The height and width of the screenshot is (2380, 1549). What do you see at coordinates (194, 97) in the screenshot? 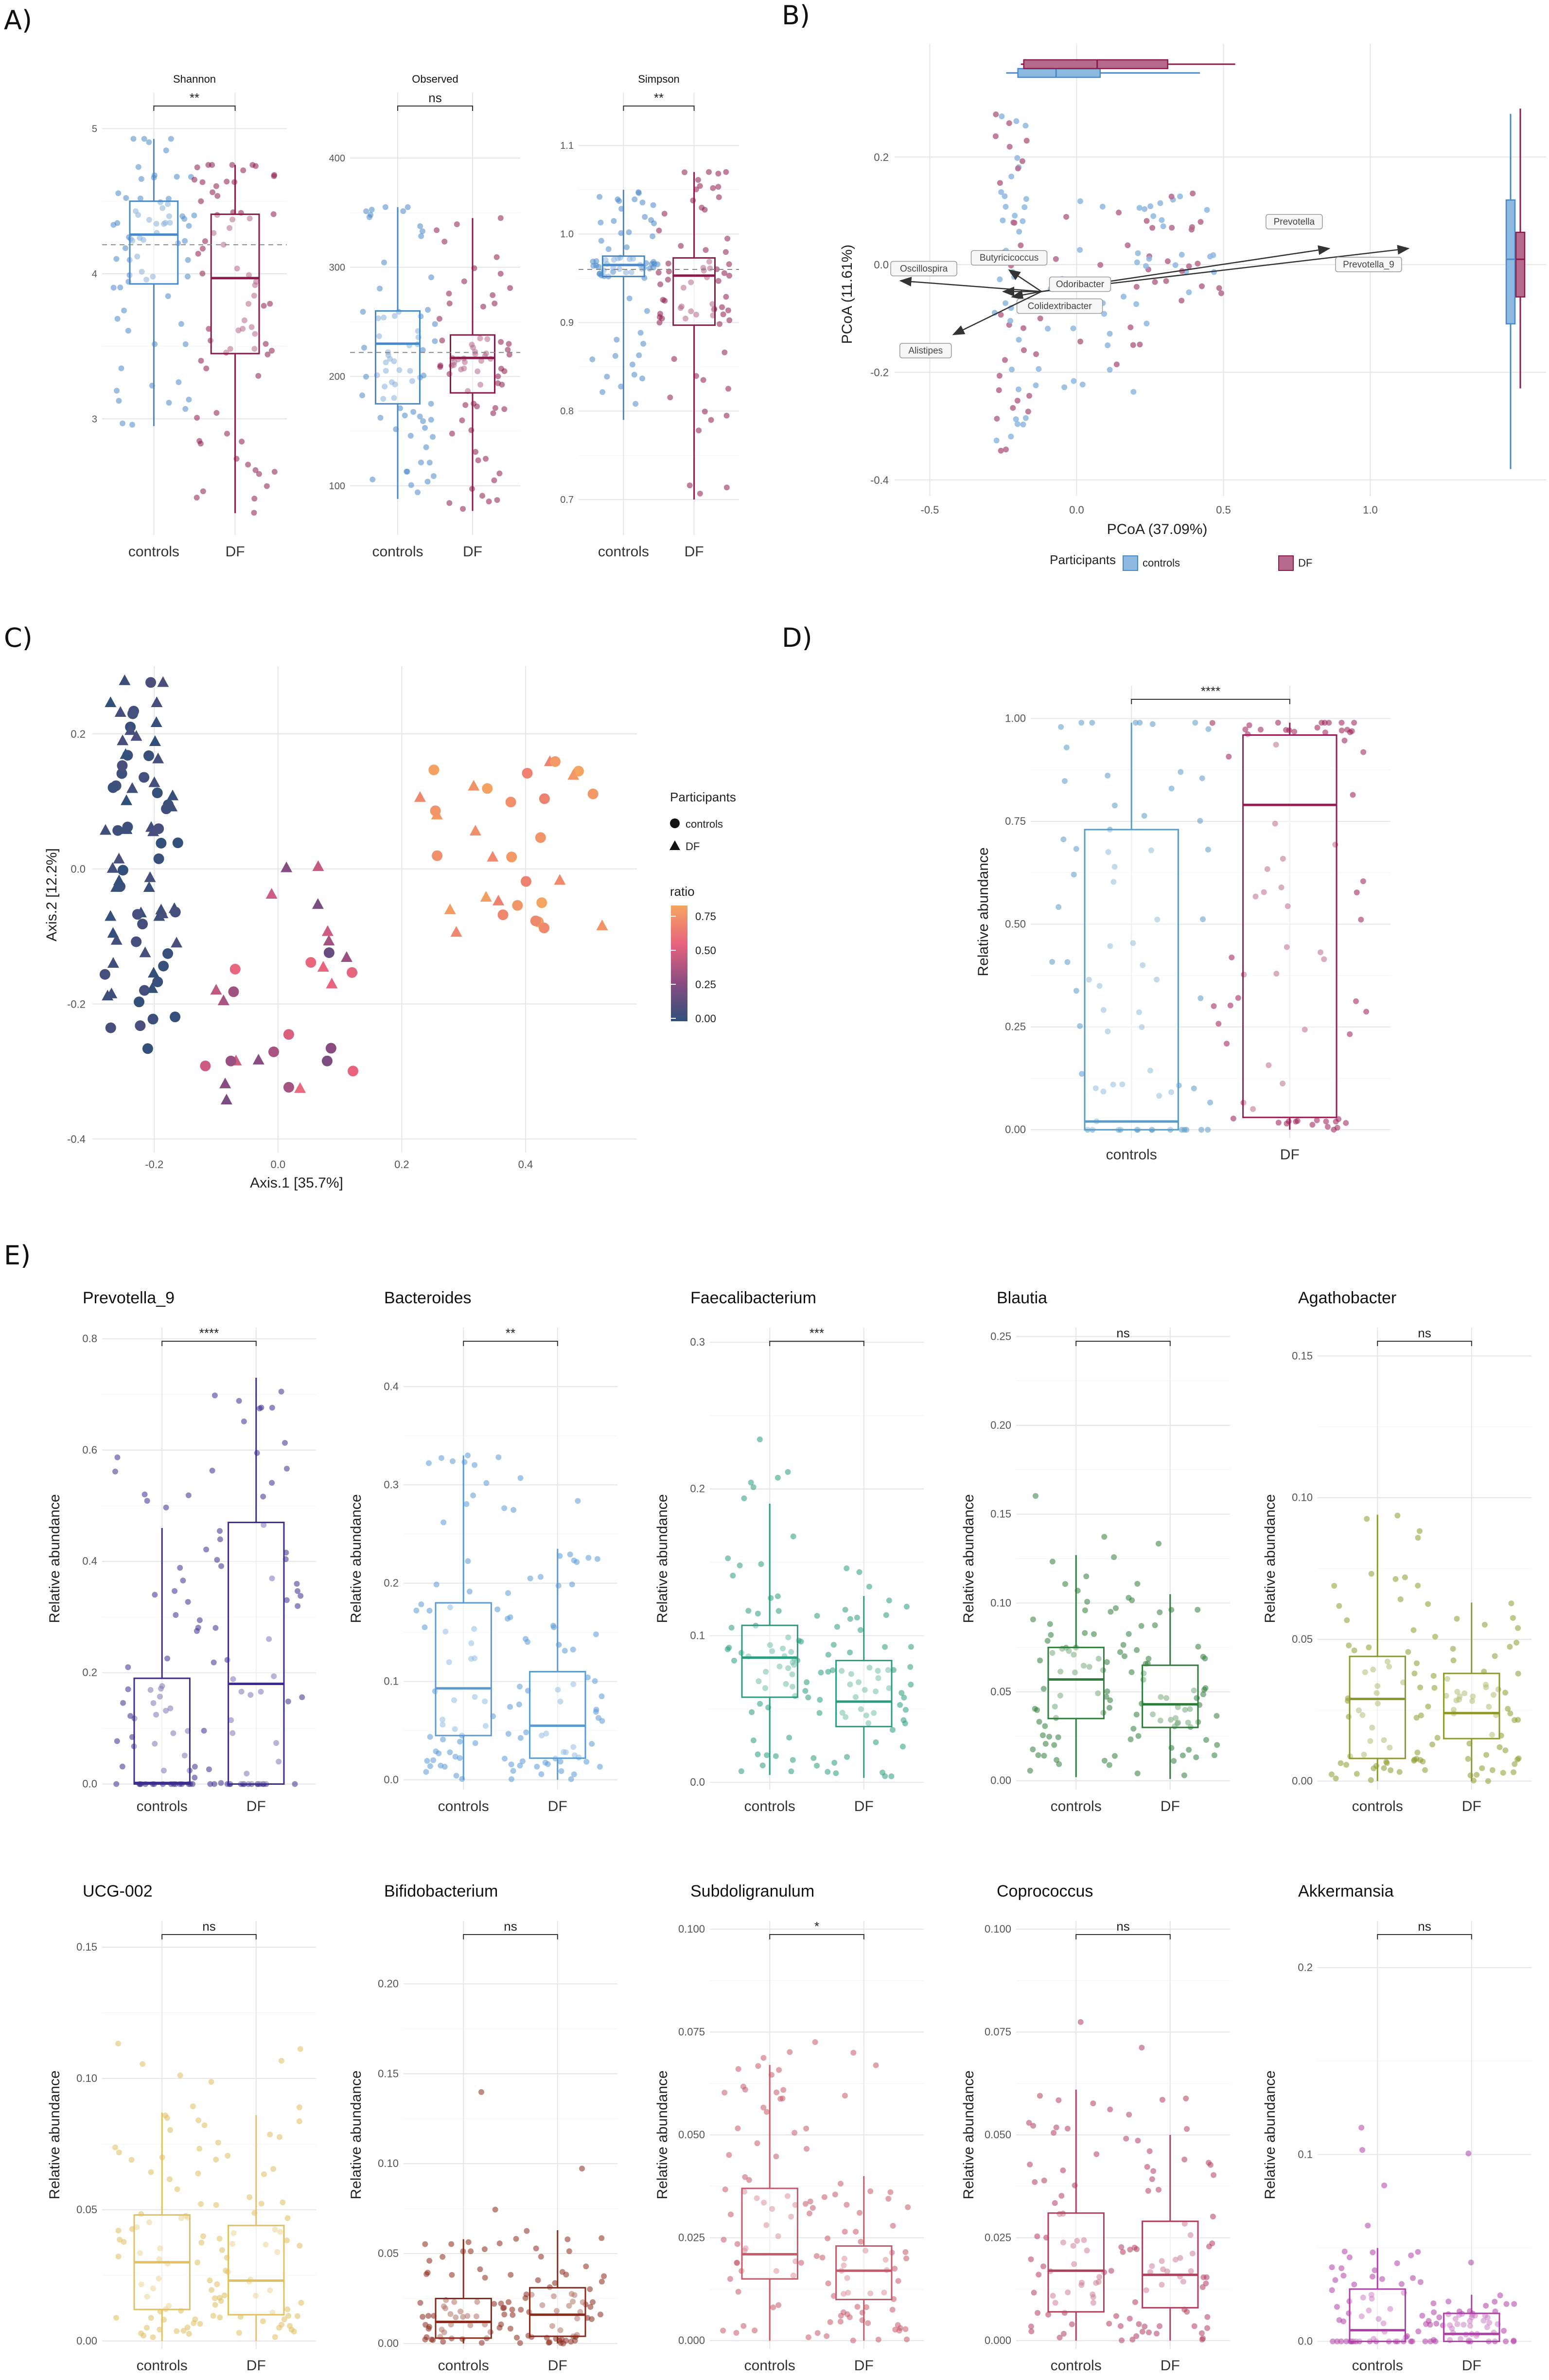
I see `significance-label: **` at bounding box center [194, 97].